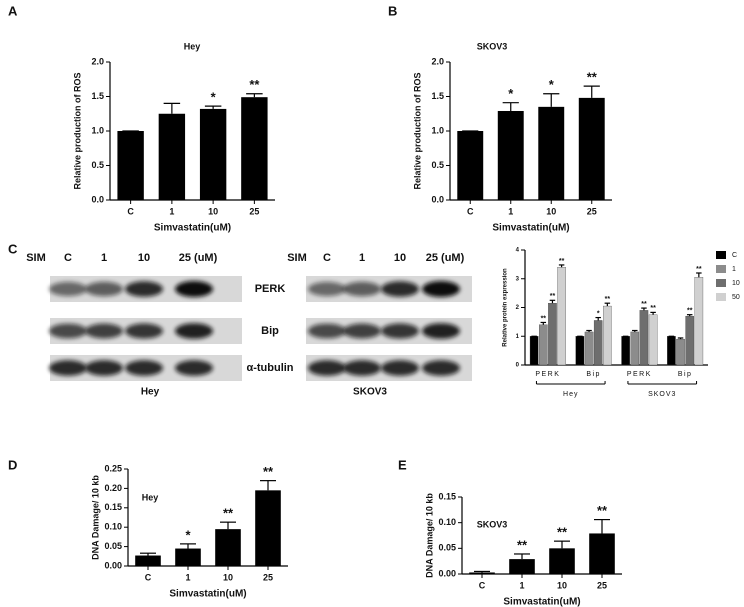 The image size is (744, 607). Describe the element at coordinates (639, 374) in the screenshot. I see `x-tick-label: PERK` at that location.